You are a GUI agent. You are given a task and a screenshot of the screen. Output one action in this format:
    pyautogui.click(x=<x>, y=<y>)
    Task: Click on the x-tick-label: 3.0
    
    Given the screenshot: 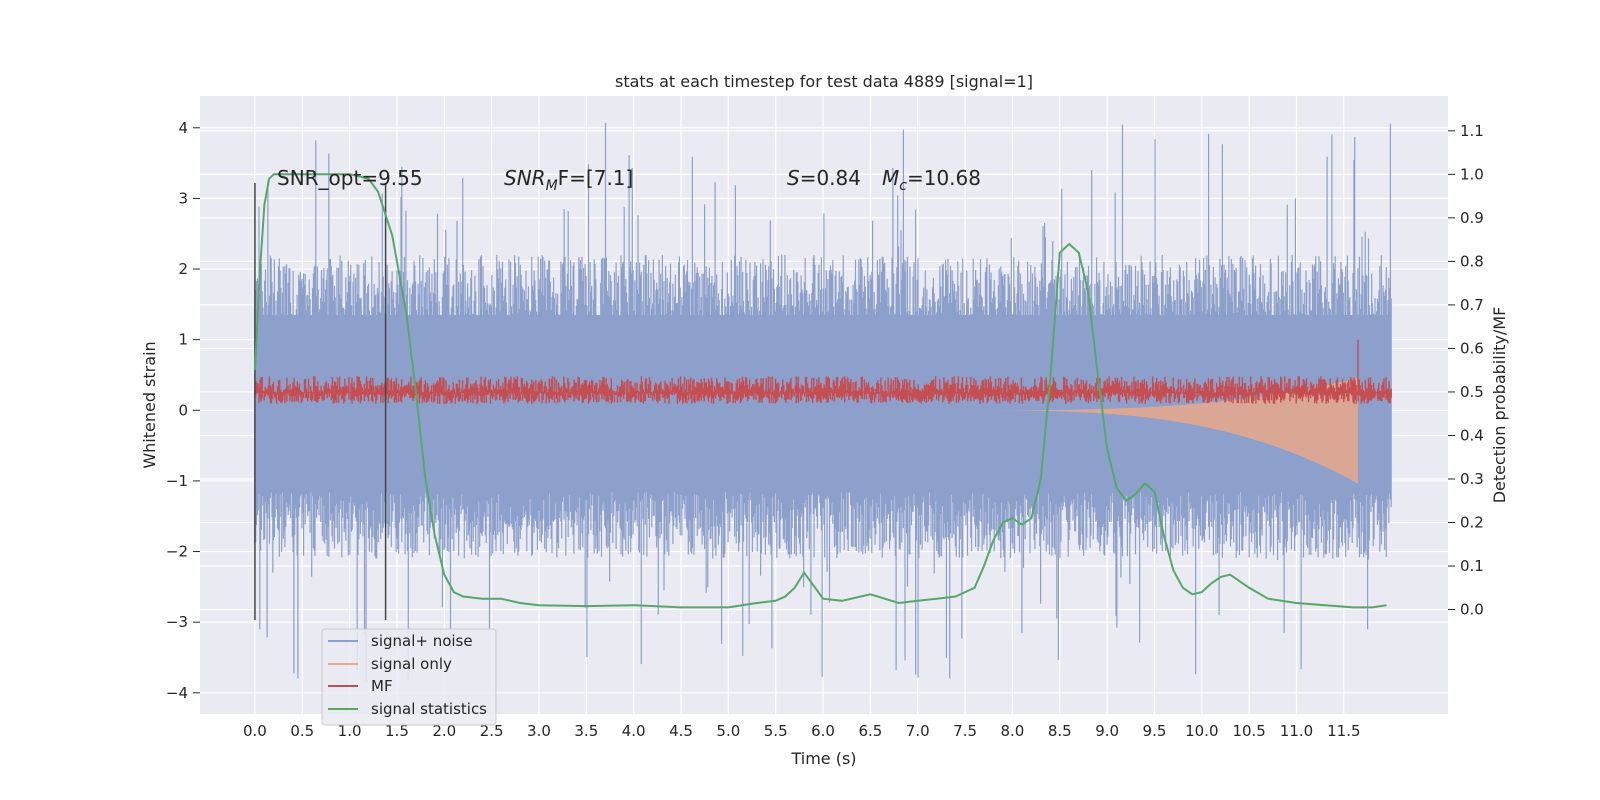 What is the action you would take?
    pyautogui.click(x=539, y=731)
    